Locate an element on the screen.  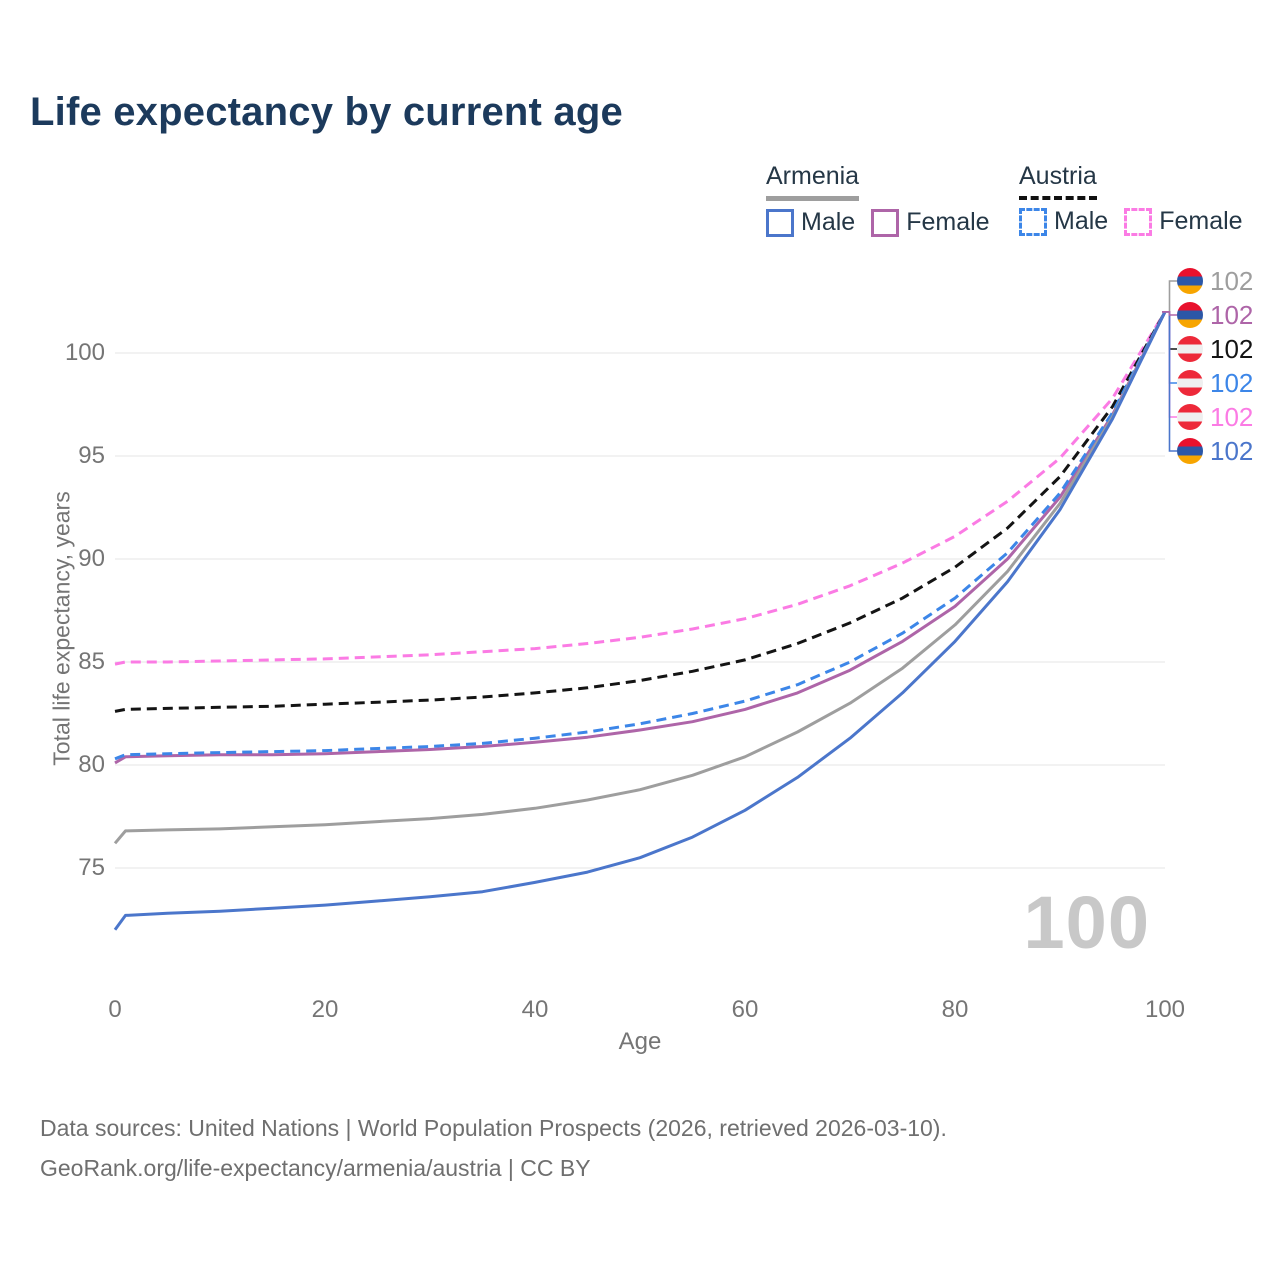
legend-items-armenia: Male Female is located at coordinates (878, 222).